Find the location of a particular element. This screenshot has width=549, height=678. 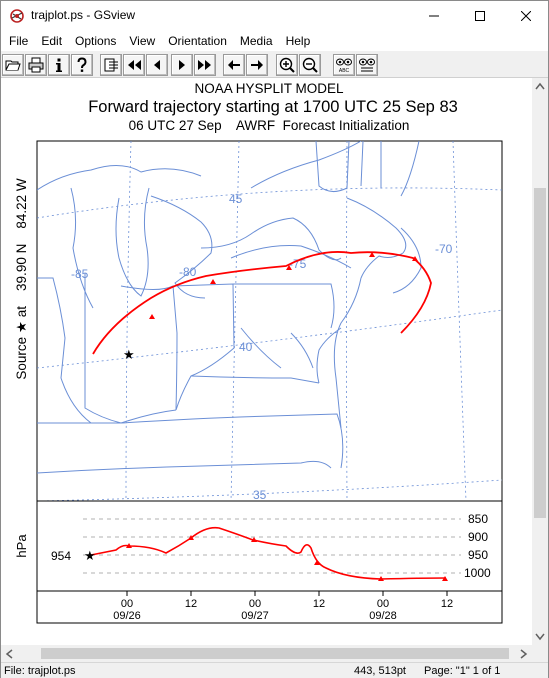

horizontal-scroll-thumb is located at coordinates (275, 653).